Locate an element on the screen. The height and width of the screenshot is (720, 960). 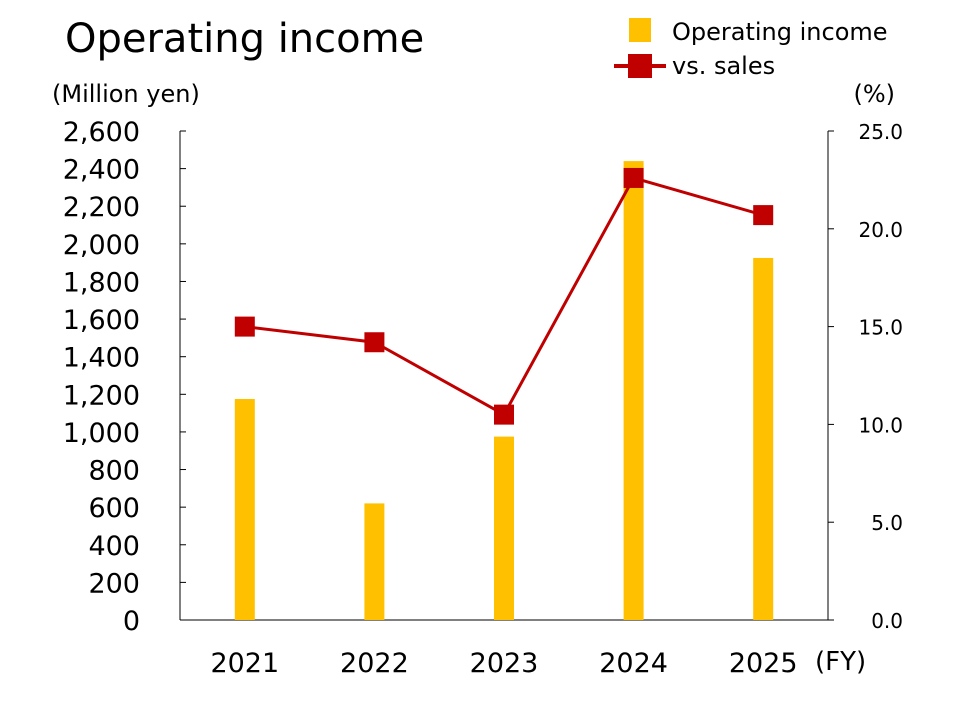
left-tick-label: 1,600 is located at coordinates (101, 320).